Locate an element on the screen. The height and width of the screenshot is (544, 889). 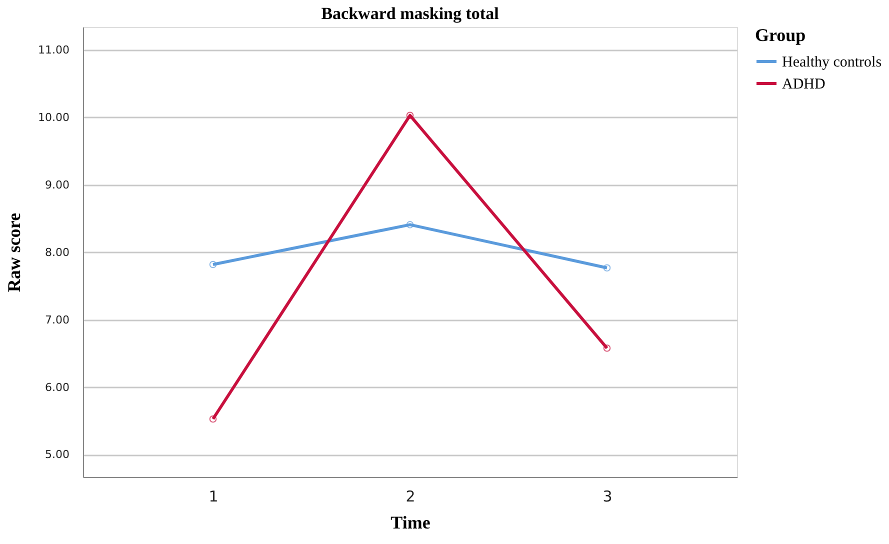
chart-title: Backward masking total is located at coordinates (410, 13).